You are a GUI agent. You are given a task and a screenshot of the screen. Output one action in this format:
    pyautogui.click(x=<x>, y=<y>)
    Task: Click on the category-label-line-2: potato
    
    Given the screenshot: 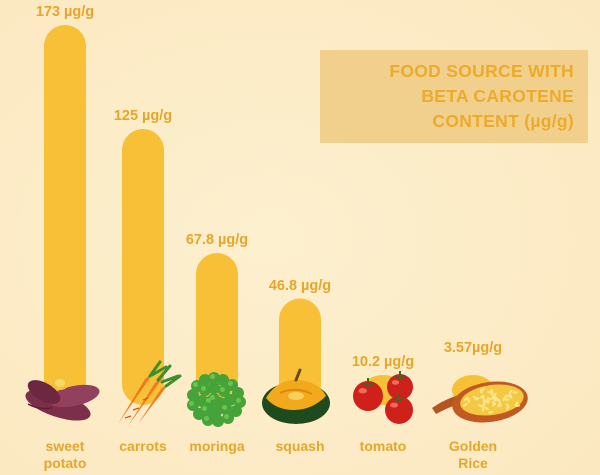 What is the action you would take?
    pyautogui.click(x=65, y=463)
    